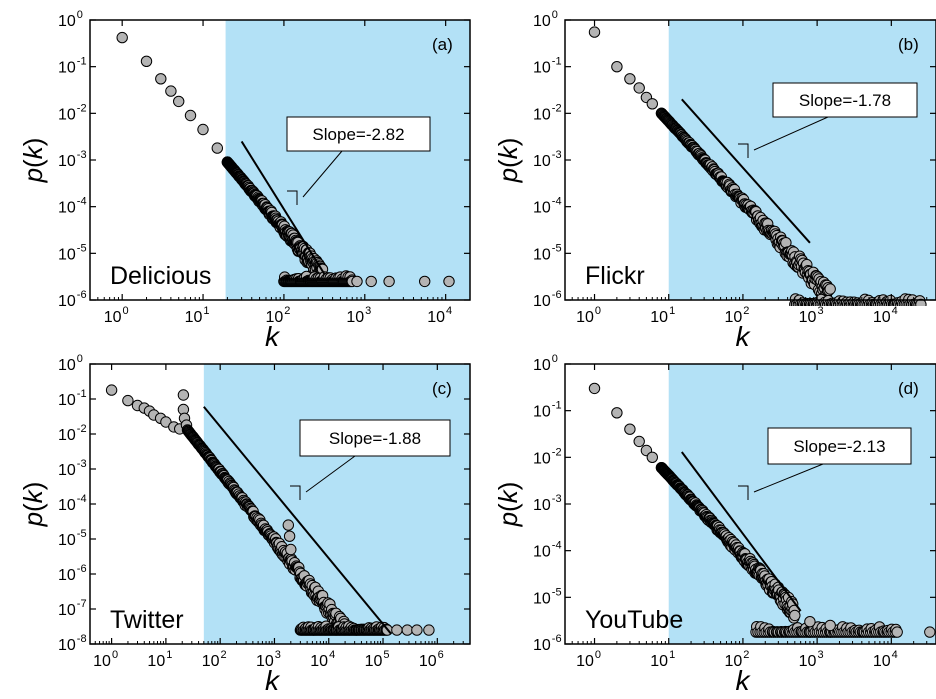 The height and width of the screenshot is (699, 936). What do you see at coordinates (615, 276) in the screenshot?
I see `dataset-name: Flickr` at bounding box center [615, 276].